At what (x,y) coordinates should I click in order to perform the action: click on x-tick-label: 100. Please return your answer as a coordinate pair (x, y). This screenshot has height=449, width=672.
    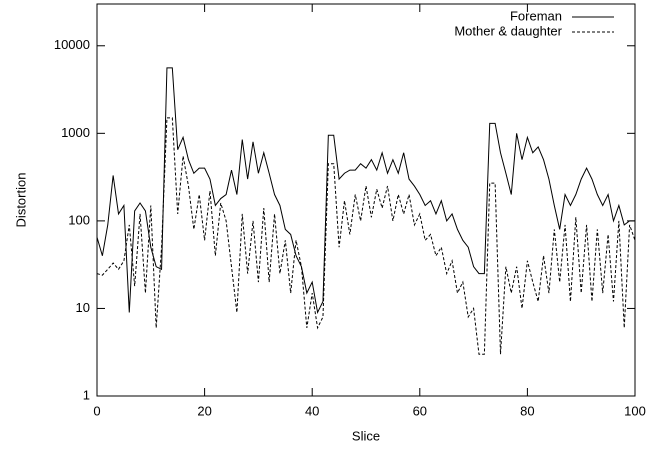
    Looking at the image, I should click on (635, 410).